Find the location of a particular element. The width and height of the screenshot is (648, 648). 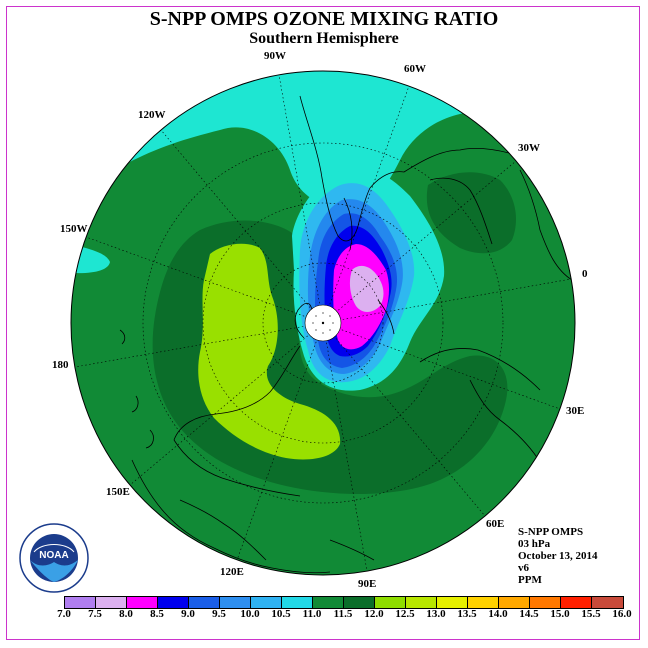

colorbar-tick-label: 13.5 is located at coordinates (467, 614).